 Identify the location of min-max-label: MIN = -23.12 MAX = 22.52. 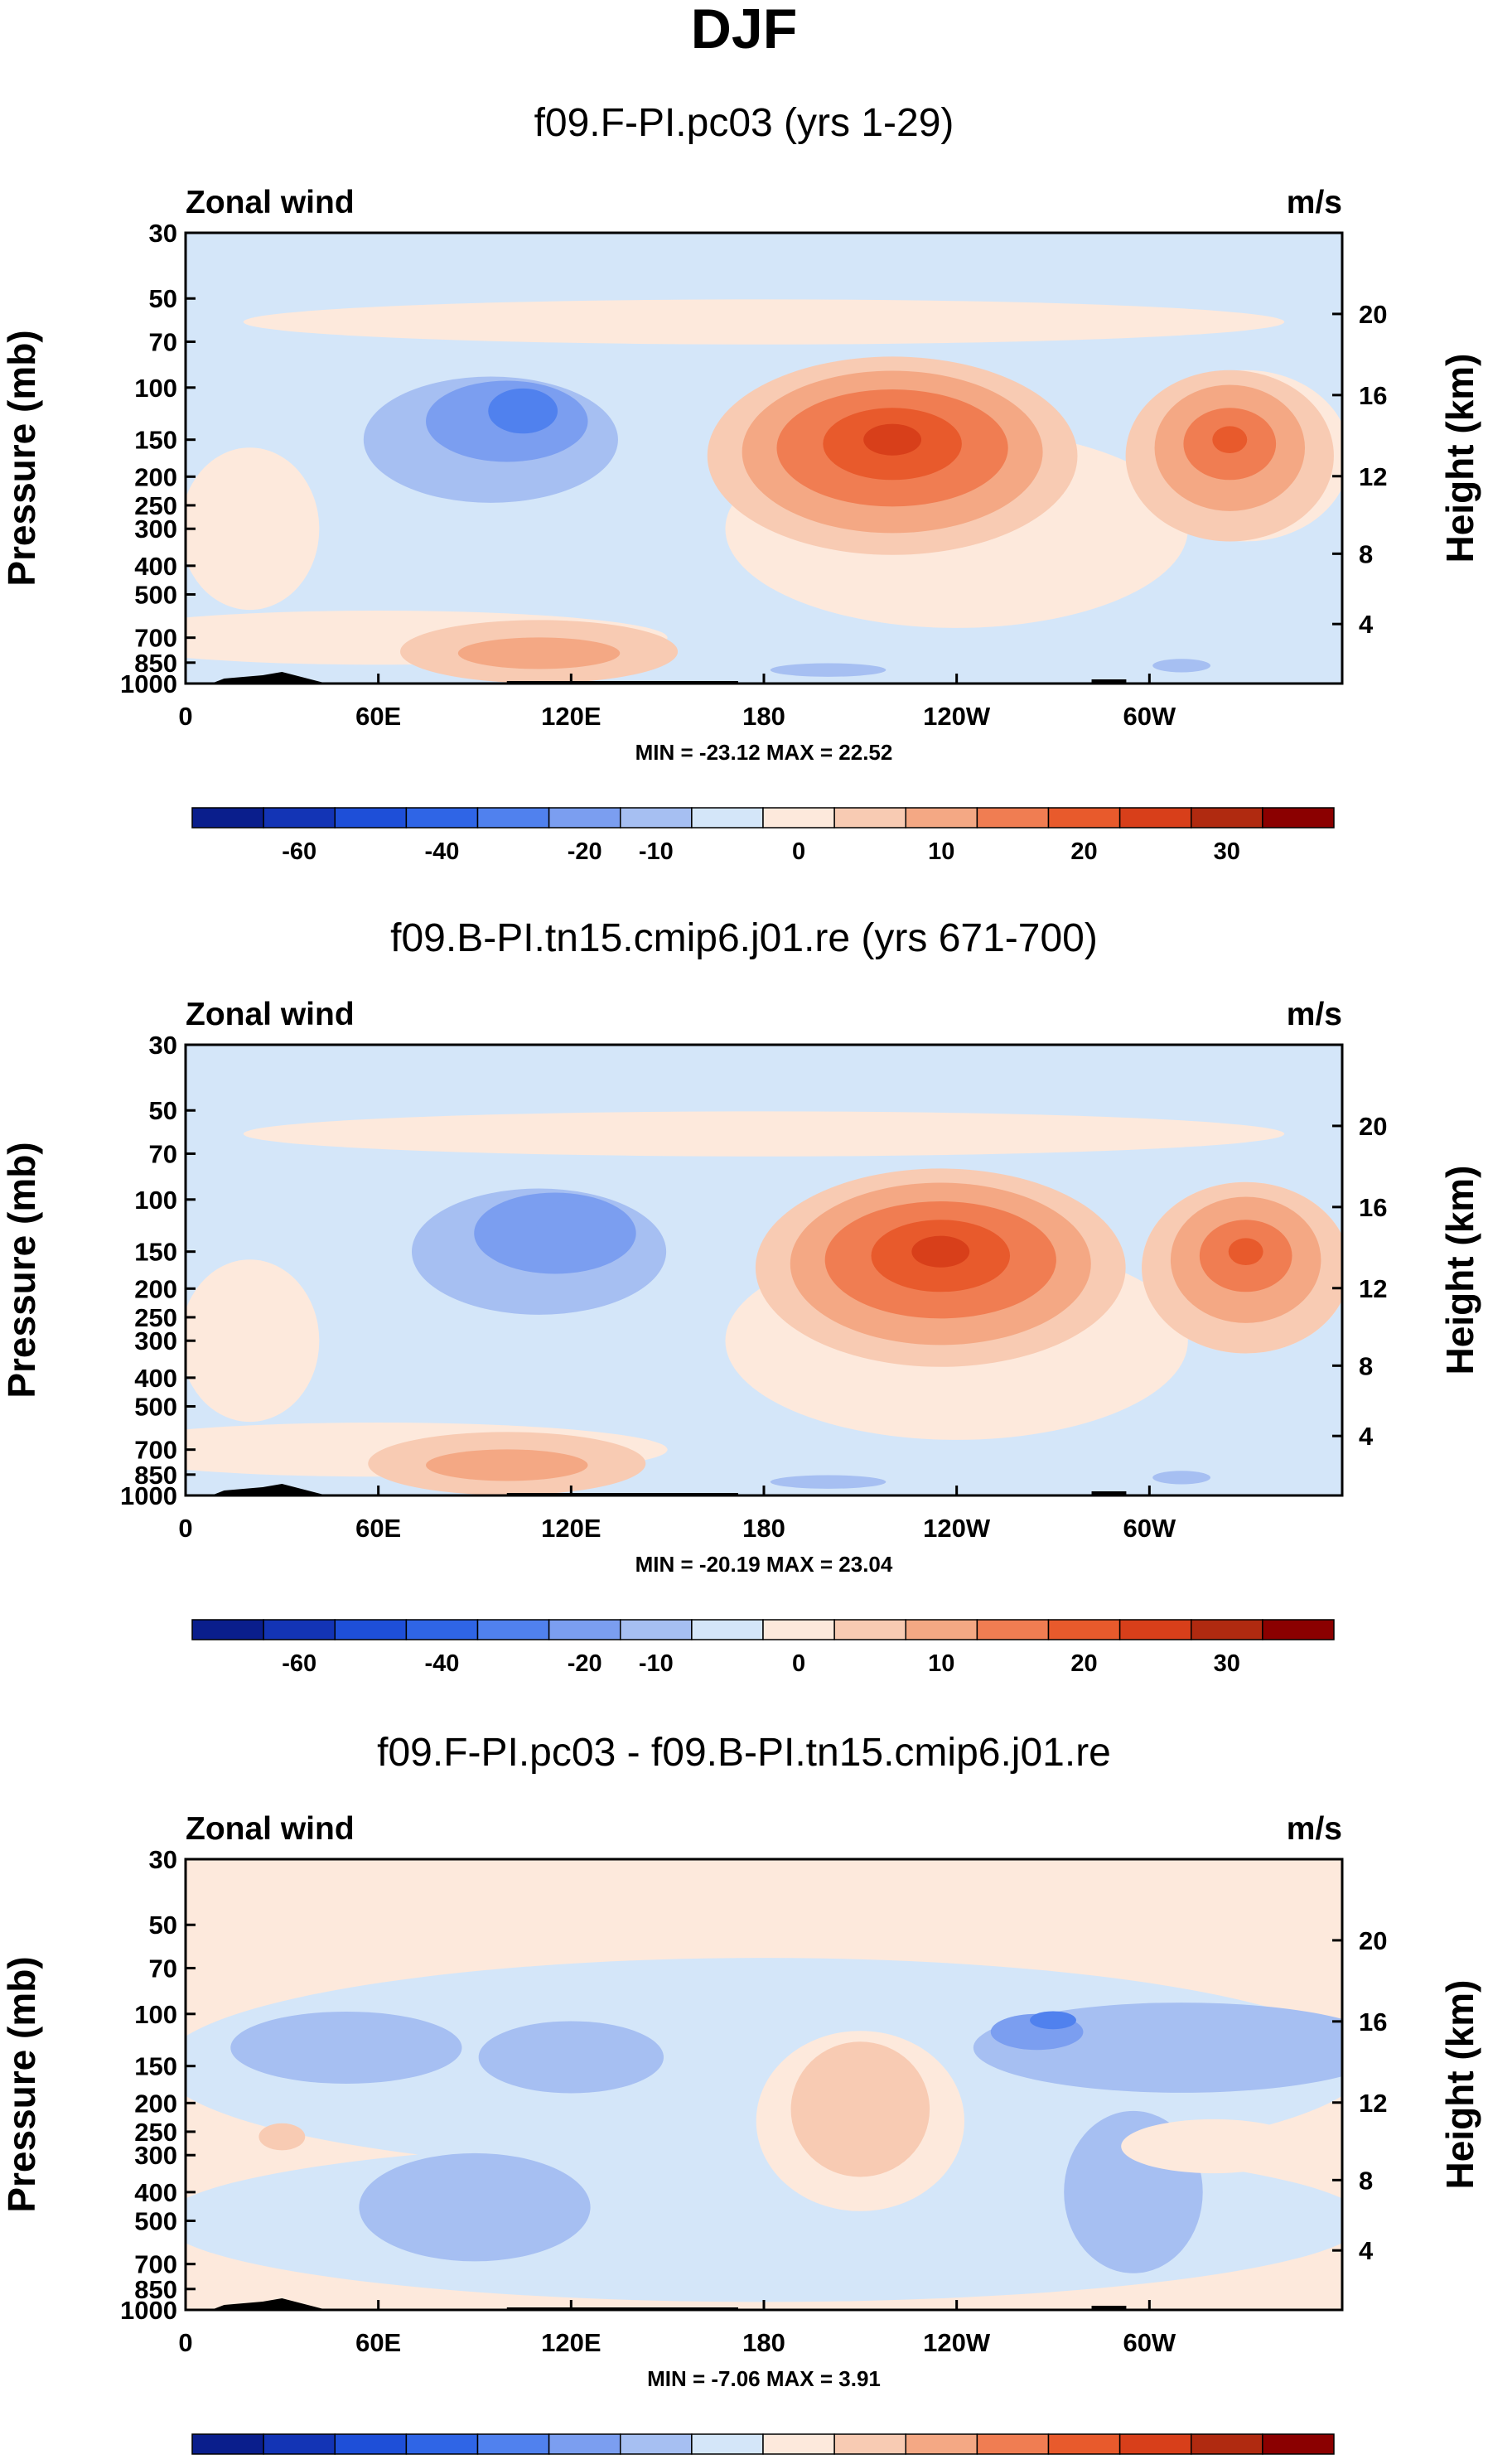
(764, 752).